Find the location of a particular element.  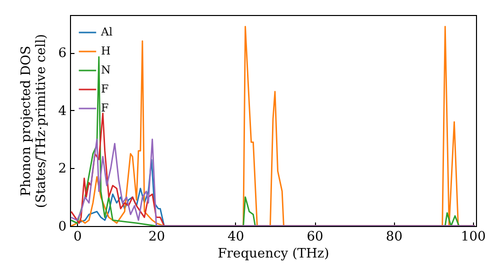

x-axis-title: Frequency (THz) is located at coordinates (274, 254).